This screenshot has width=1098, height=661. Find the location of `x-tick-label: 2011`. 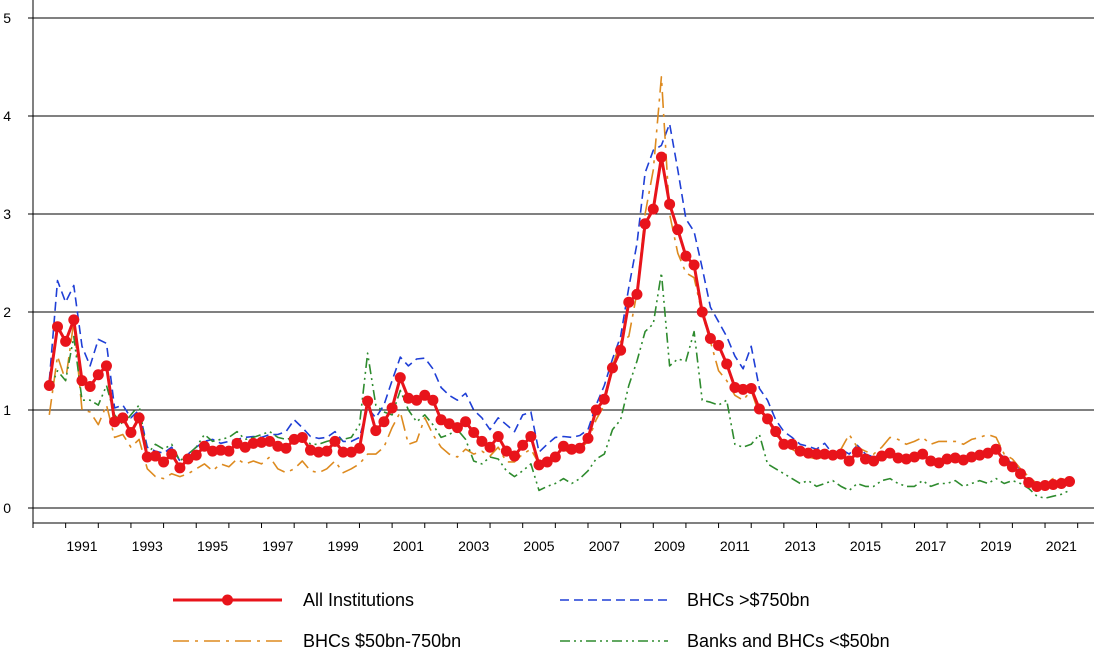

x-tick-label: 2011 is located at coordinates (735, 546).